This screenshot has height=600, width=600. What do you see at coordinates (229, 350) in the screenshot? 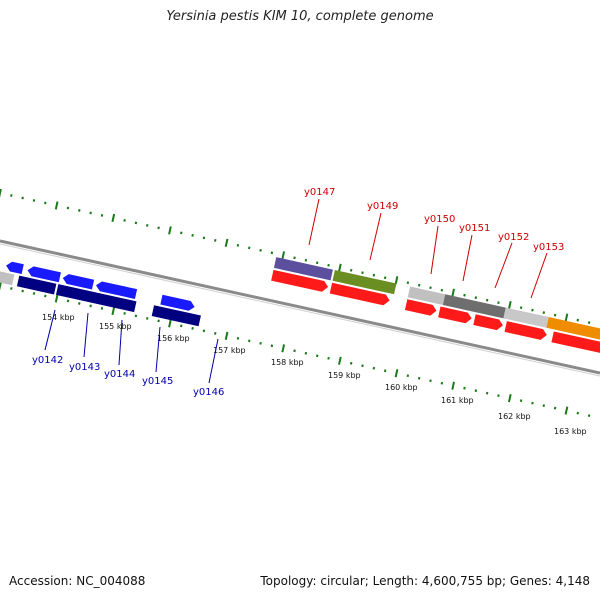
I see `scale-label: 157 kbp` at bounding box center [229, 350].